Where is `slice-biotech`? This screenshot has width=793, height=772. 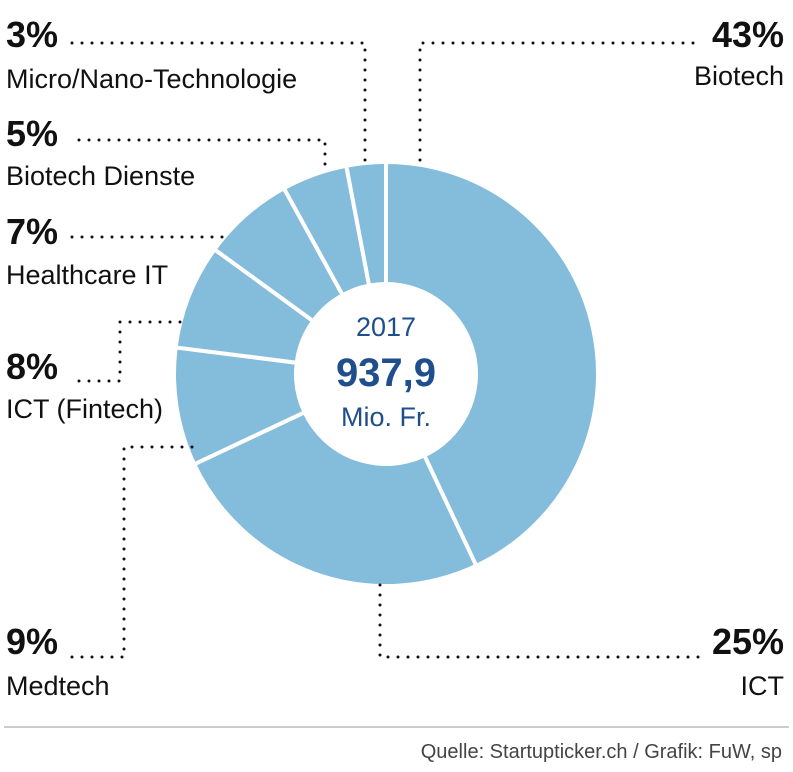
slice-biotech is located at coordinates (492, 364).